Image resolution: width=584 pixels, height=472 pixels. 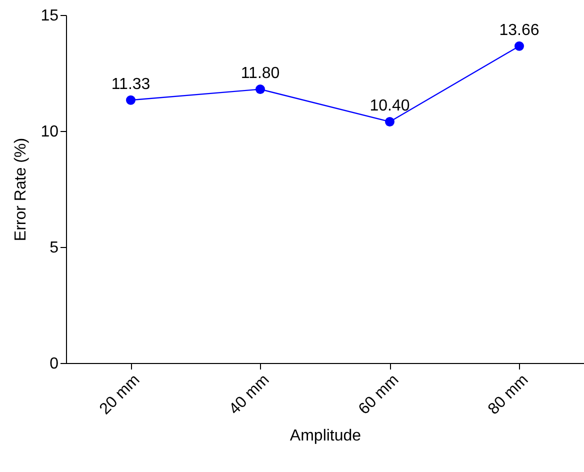 What do you see at coordinates (49, 132) in the screenshot?
I see `y-tick-label: 10` at bounding box center [49, 132].